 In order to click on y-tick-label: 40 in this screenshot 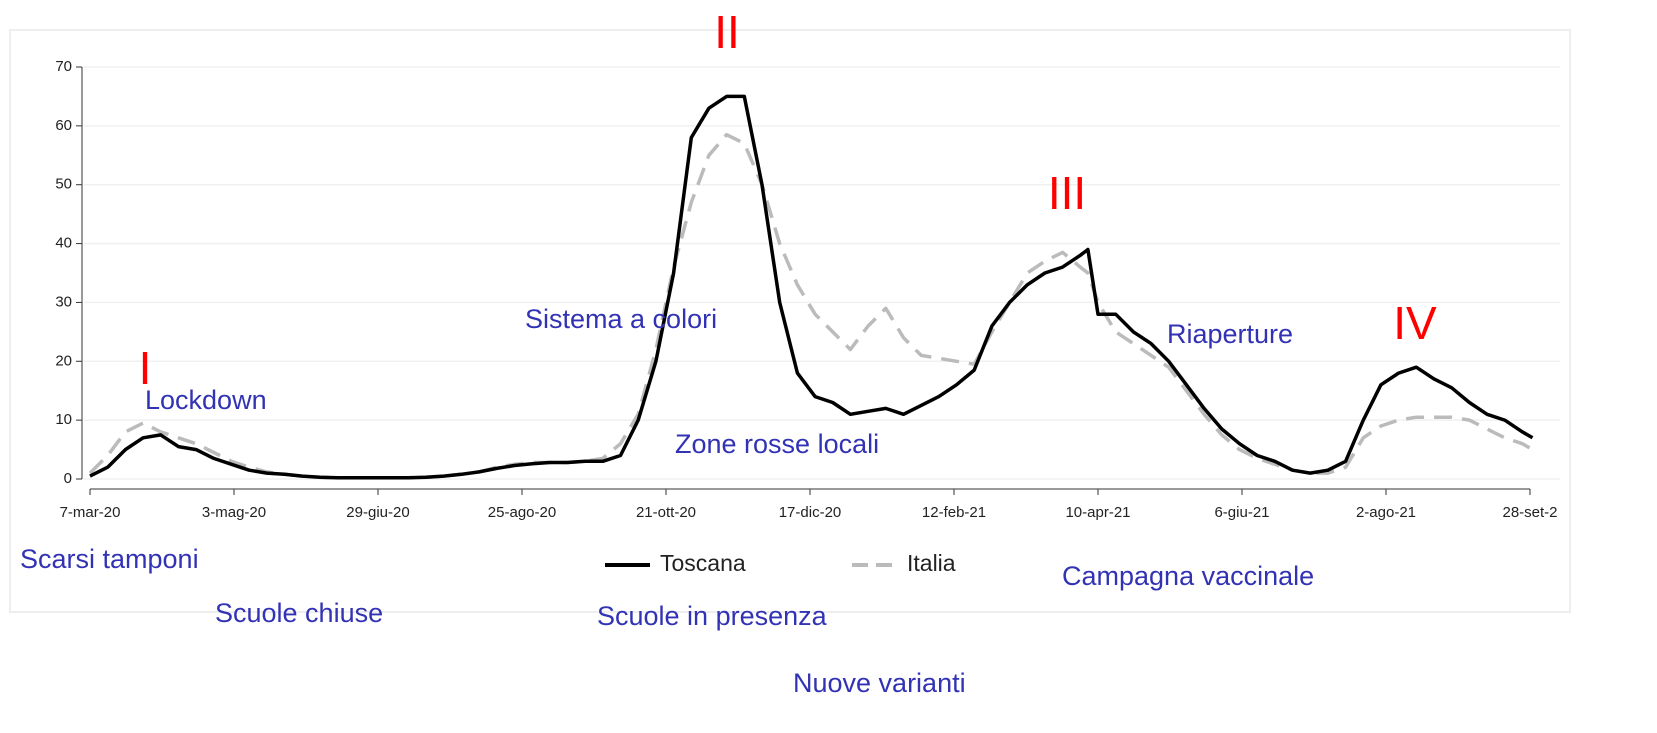, I will do `click(63, 243)`.